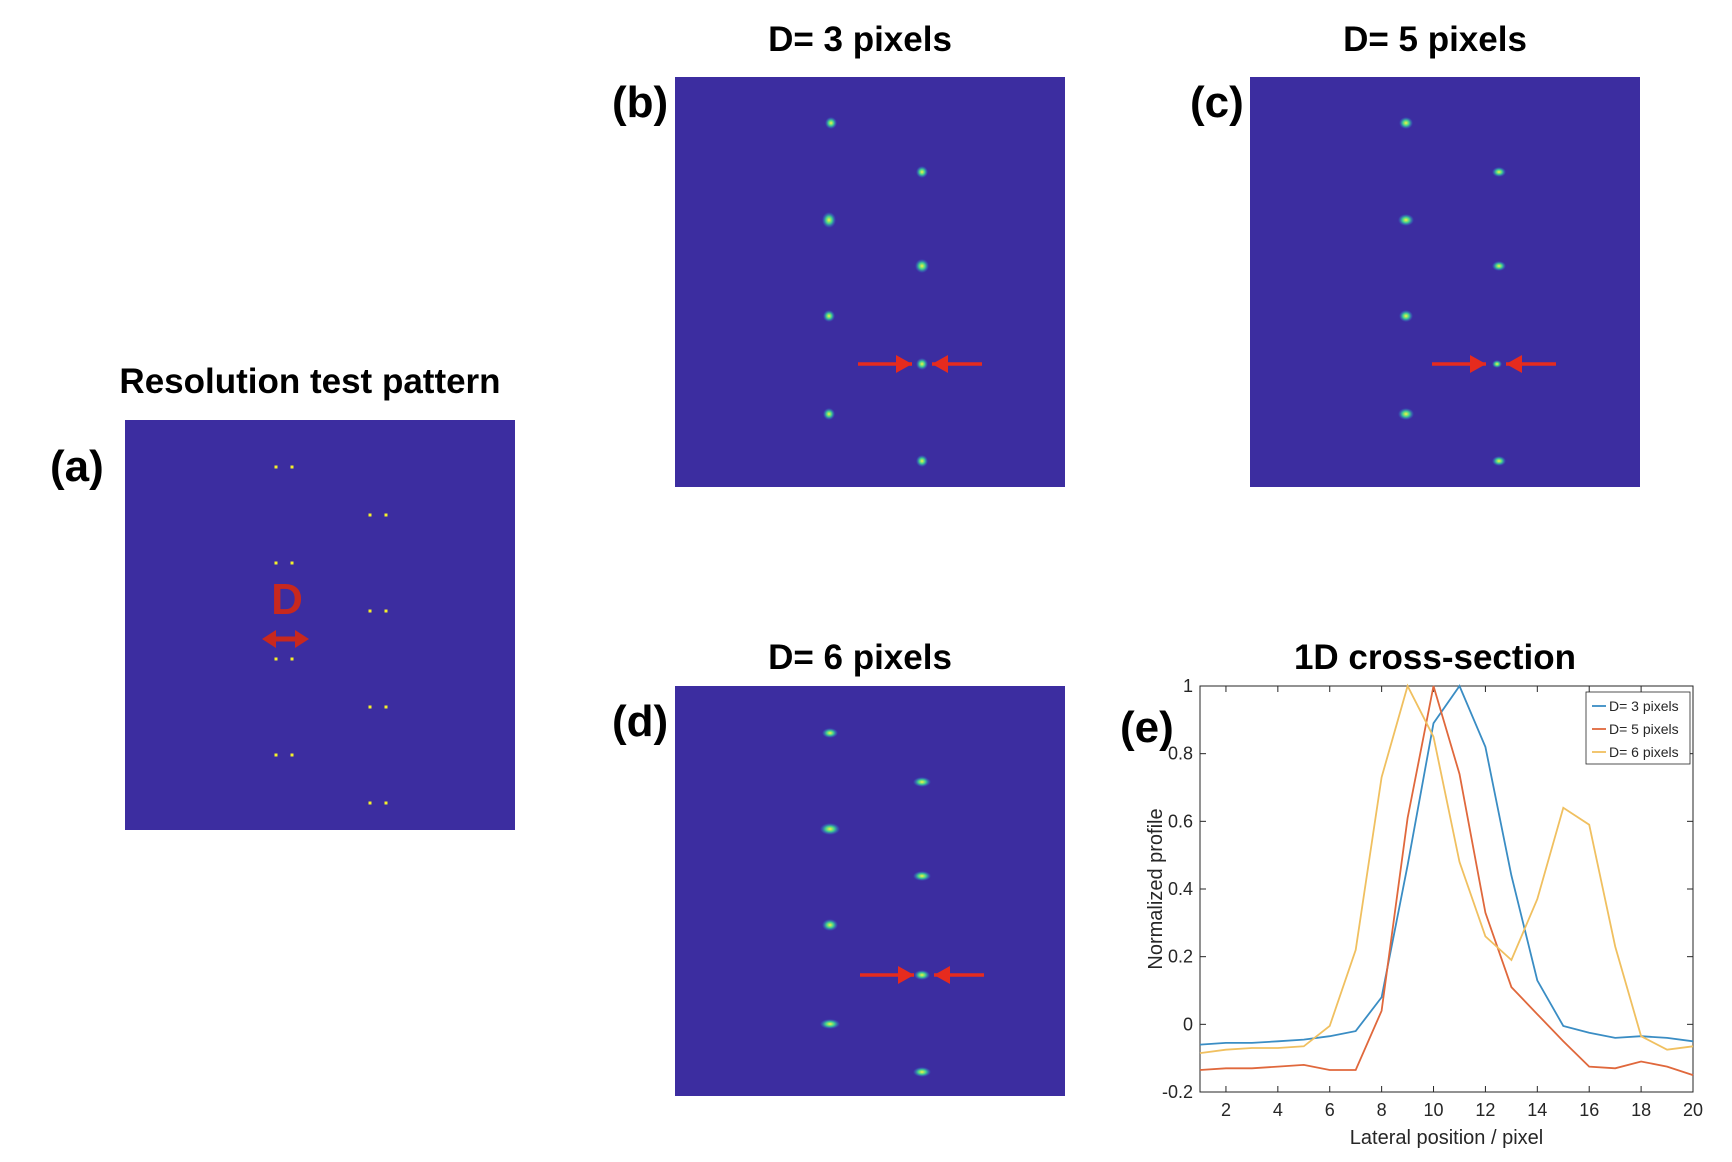  I want to click on y-tick-label: 0.4, so click(1180, 889).